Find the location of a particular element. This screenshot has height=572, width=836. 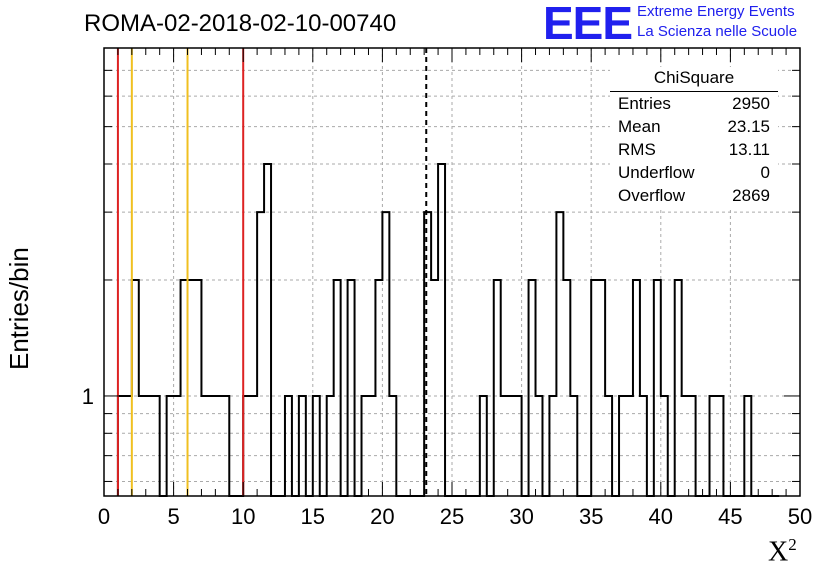

stats-value: 23.15 is located at coordinates (748, 126).